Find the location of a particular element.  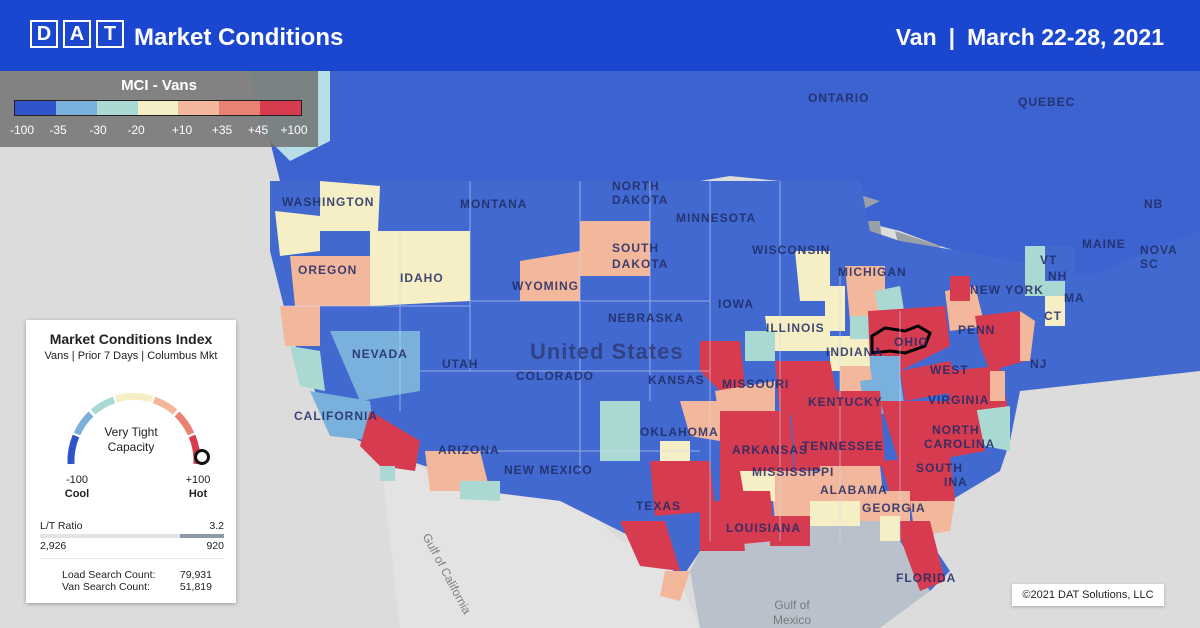

lt-ratio-fill is located at coordinates (202, 536).